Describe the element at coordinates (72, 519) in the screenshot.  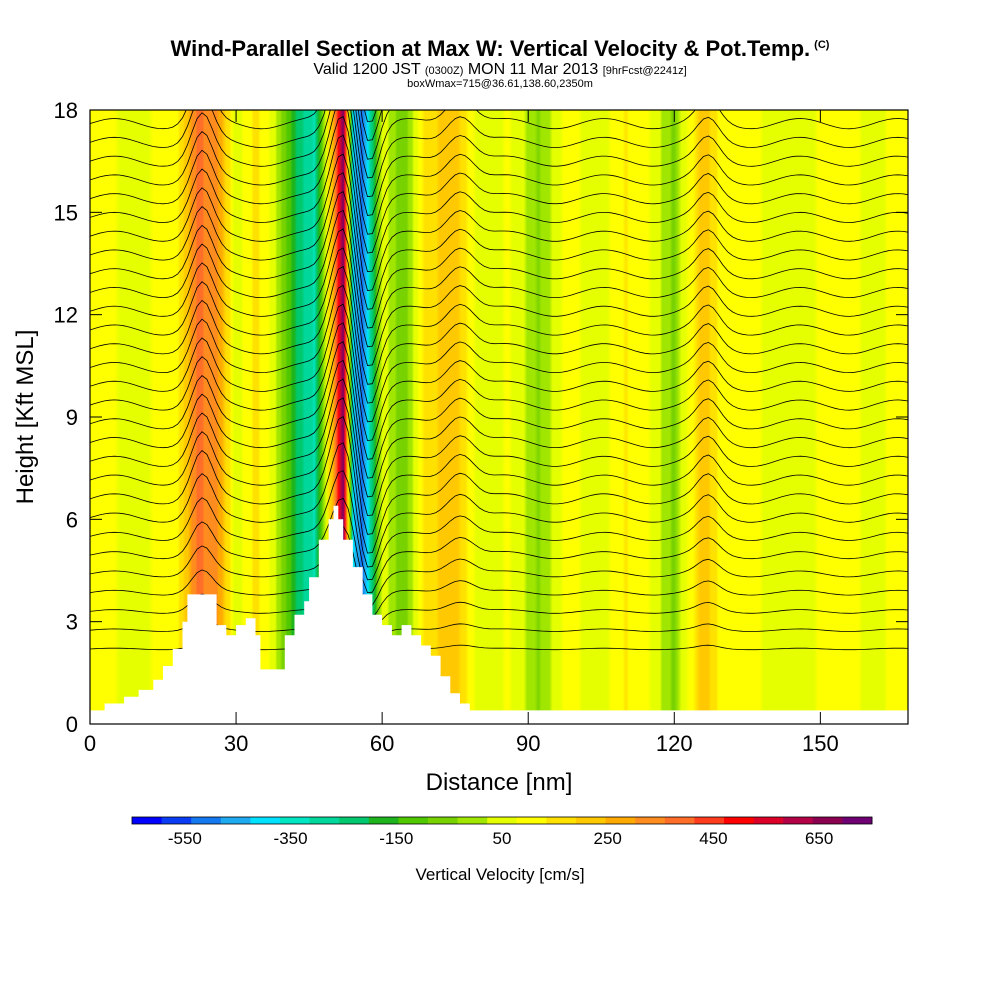
I see `y-tick-label: 6` at that location.